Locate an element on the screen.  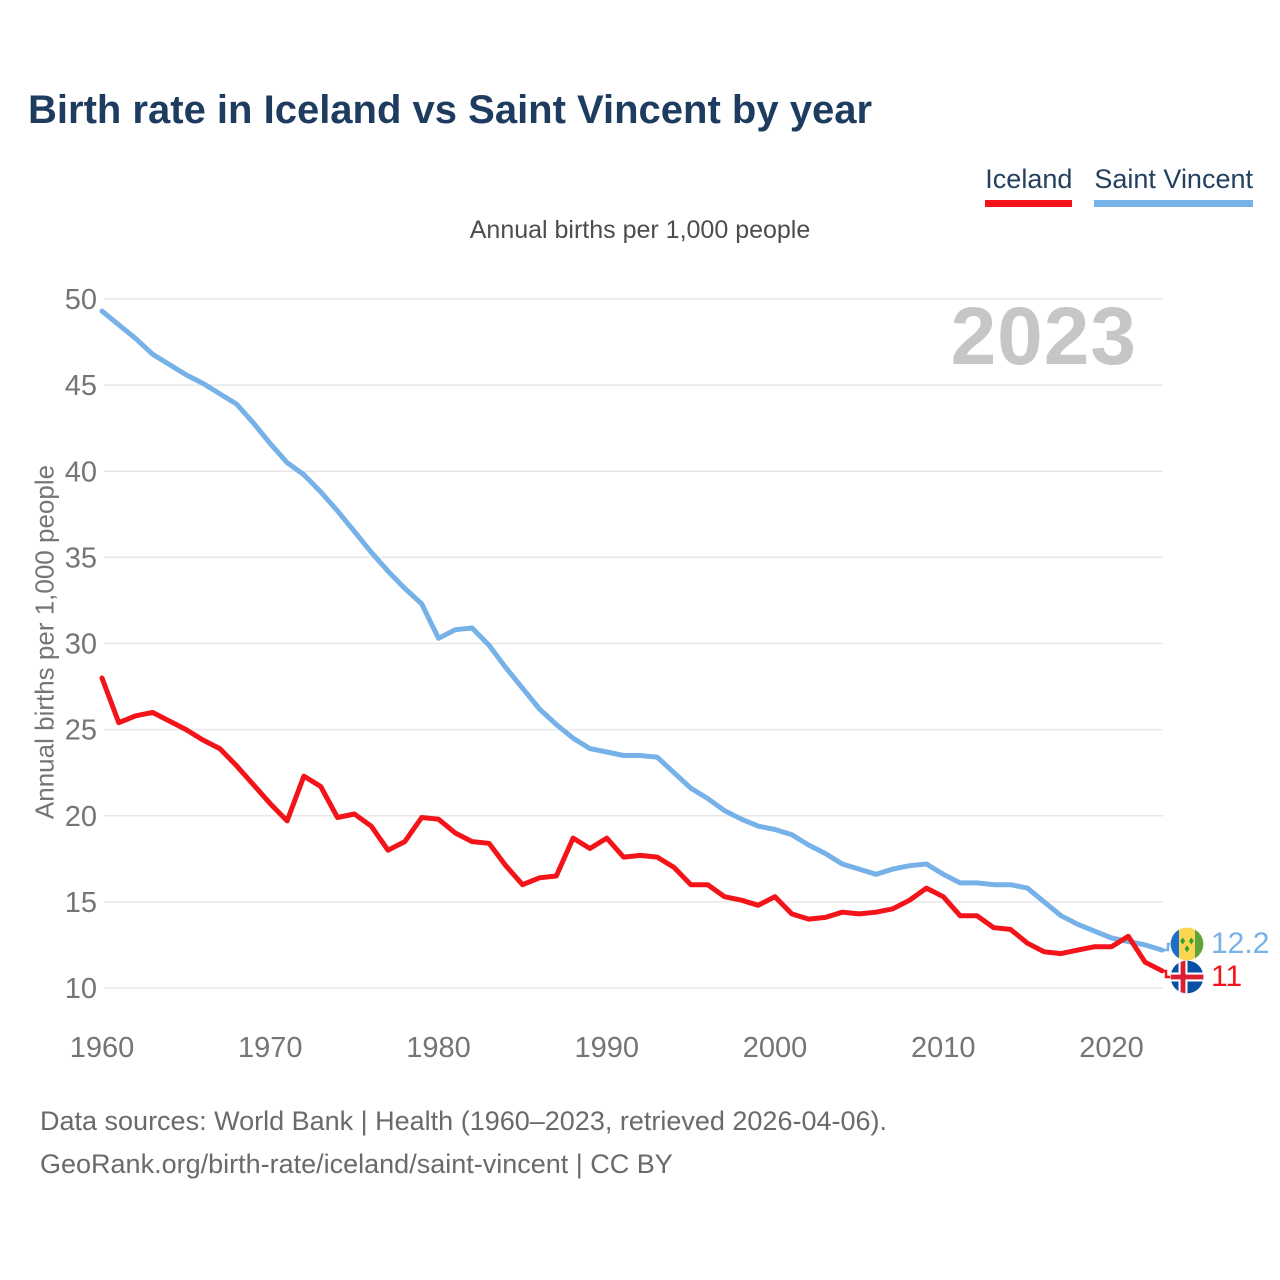
saint-vincent-end-value: 12.2 is located at coordinates (1240, 943).